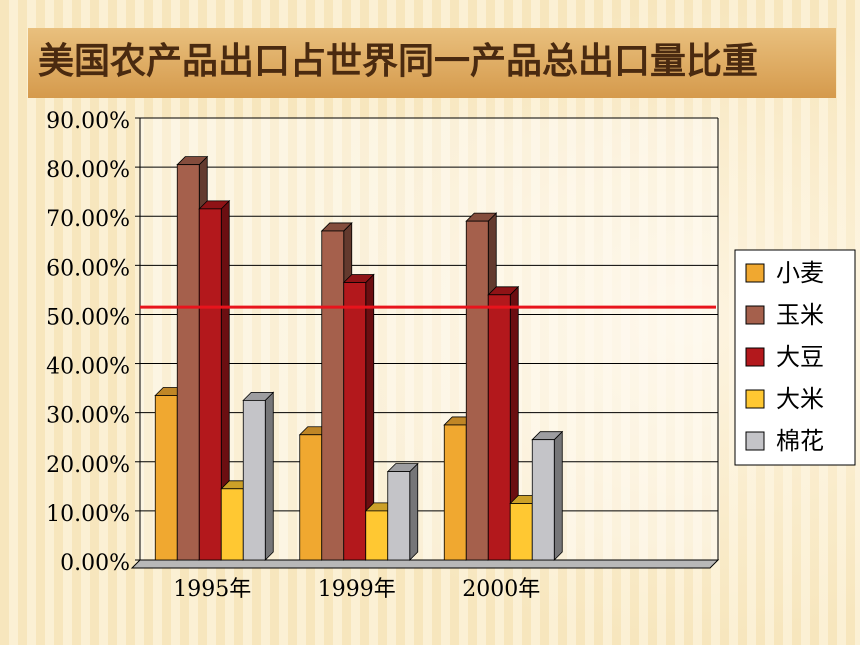  Describe the element at coordinates (88, 219) in the screenshot. I see `y-tick-label: 70.00%` at that location.